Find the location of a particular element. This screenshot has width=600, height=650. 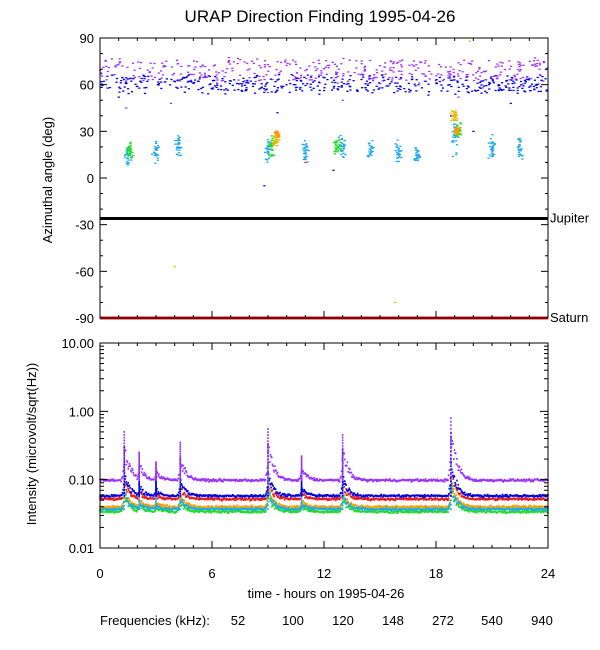

azimuth-y-tick-label: -30 is located at coordinates (84, 225).